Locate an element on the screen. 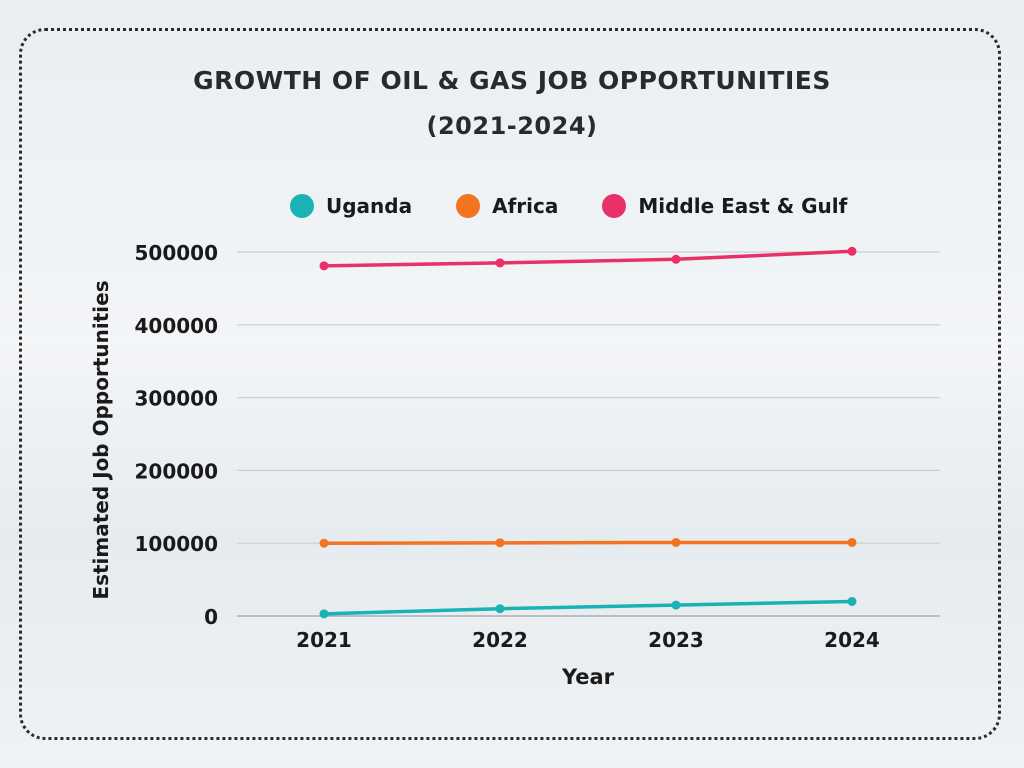  x-tick-labels: 2021 2022 2023 2024 is located at coordinates (588, 640).